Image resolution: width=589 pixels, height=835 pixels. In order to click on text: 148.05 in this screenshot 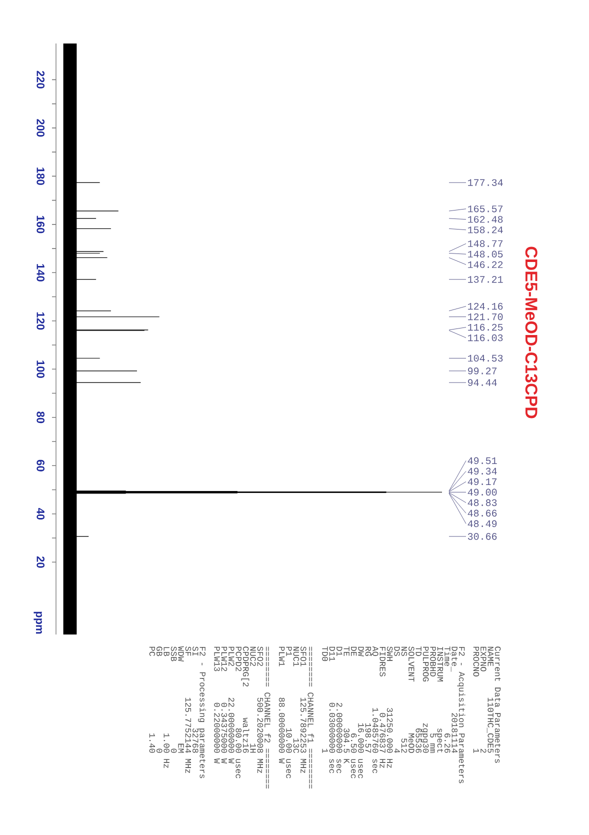, I will do `click(485, 254)`.